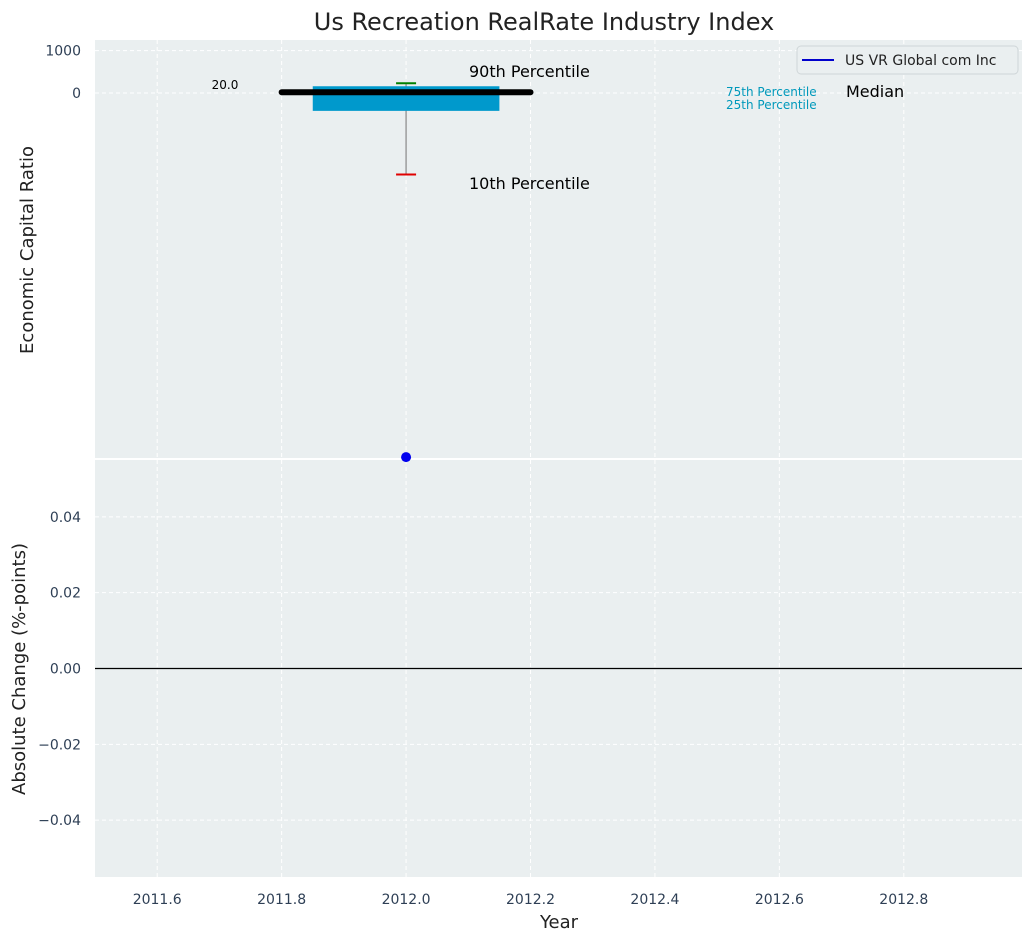 The height and width of the screenshot is (942, 1034). I want to click on legend-label: US VR Global com Inc, so click(921, 61).